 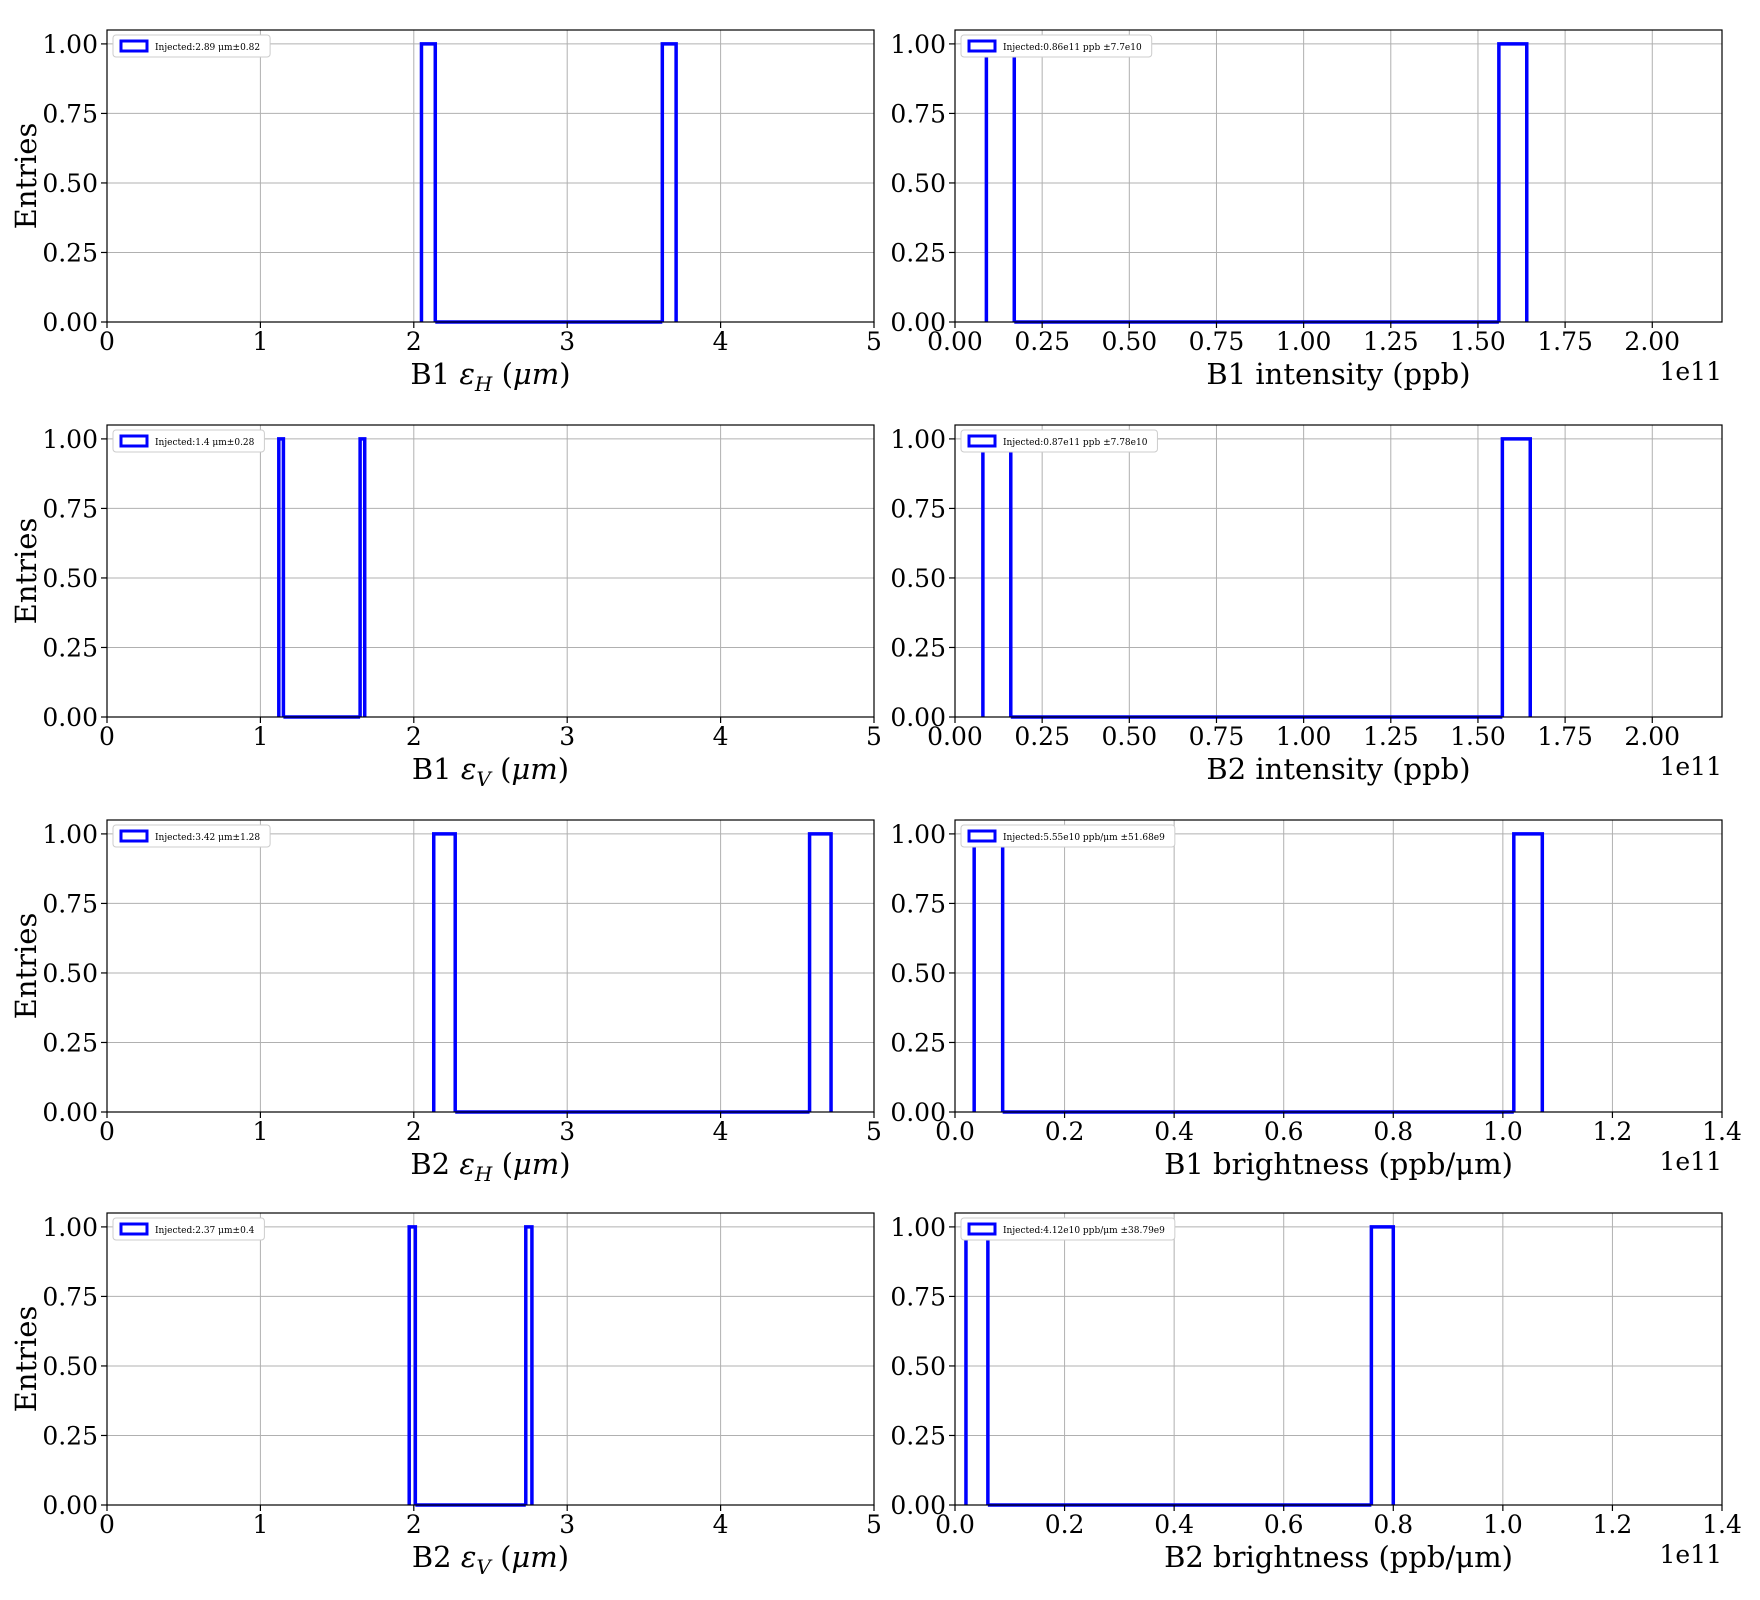 What do you see at coordinates (955, 1131) in the screenshot?
I see `x-tick-label: 0.0` at bounding box center [955, 1131].